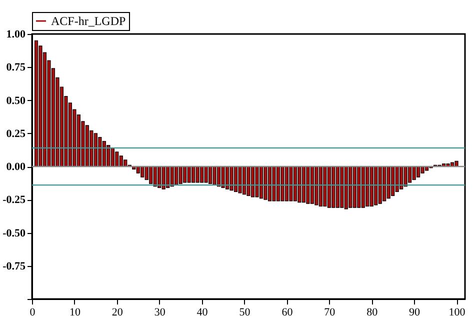 The width and height of the screenshot is (474, 321). I want to click on x-tick-label: 80, so click(372, 312).